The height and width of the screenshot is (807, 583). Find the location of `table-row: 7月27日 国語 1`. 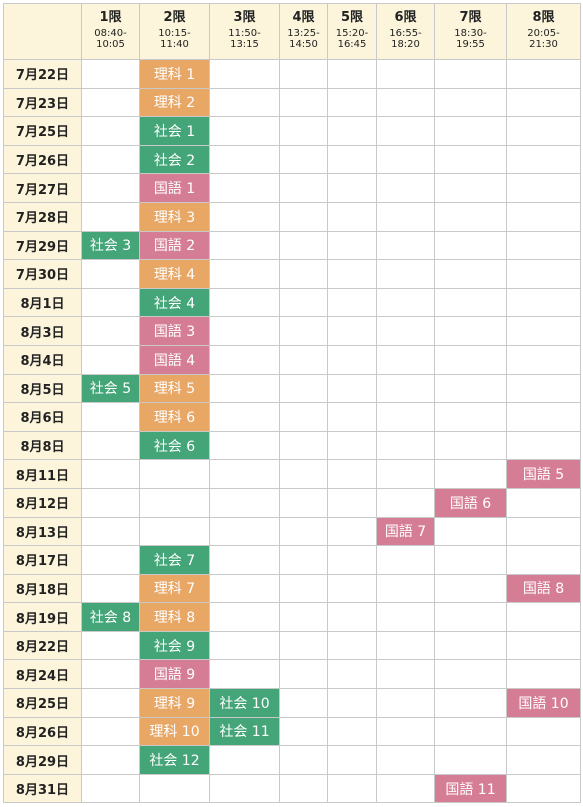

table-row: 7月27日 国語 1 is located at coordinates (292, 188).